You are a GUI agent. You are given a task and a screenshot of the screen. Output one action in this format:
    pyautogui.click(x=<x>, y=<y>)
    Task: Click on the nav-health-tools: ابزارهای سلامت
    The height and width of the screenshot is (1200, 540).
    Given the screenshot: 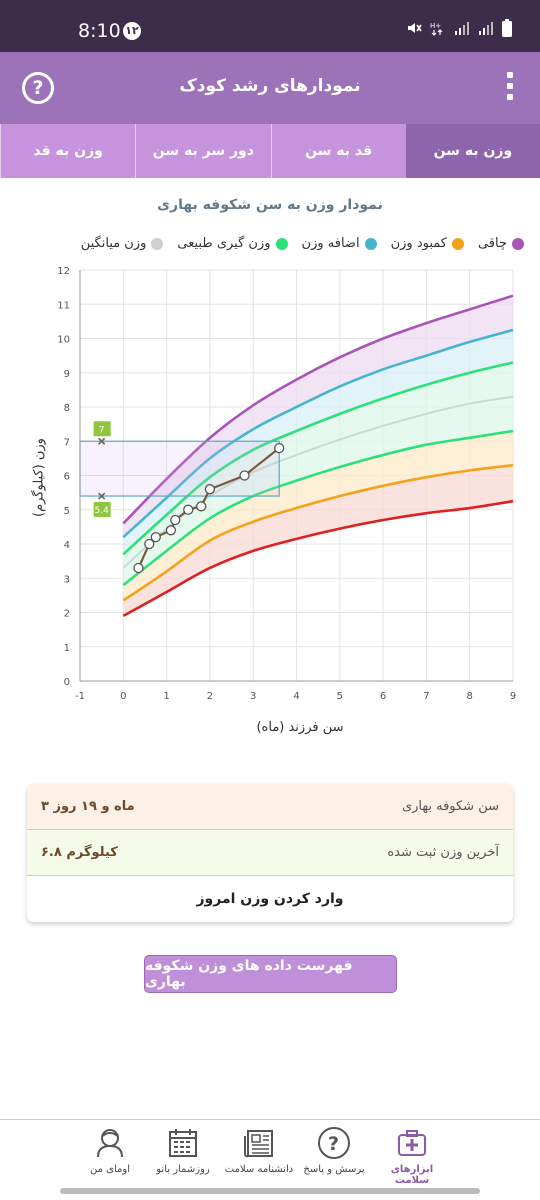 What is the action you would take?
    pyautogui.click(x=412, y=1156)
    